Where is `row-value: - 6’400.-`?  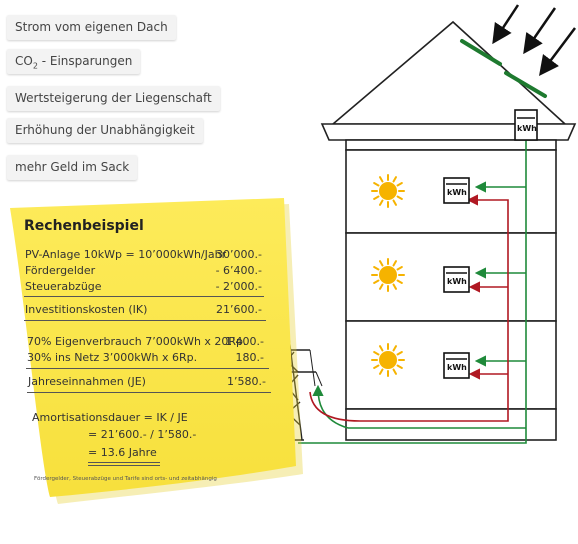
row-value: - 6’400.- is located at coordinates (238, 270).